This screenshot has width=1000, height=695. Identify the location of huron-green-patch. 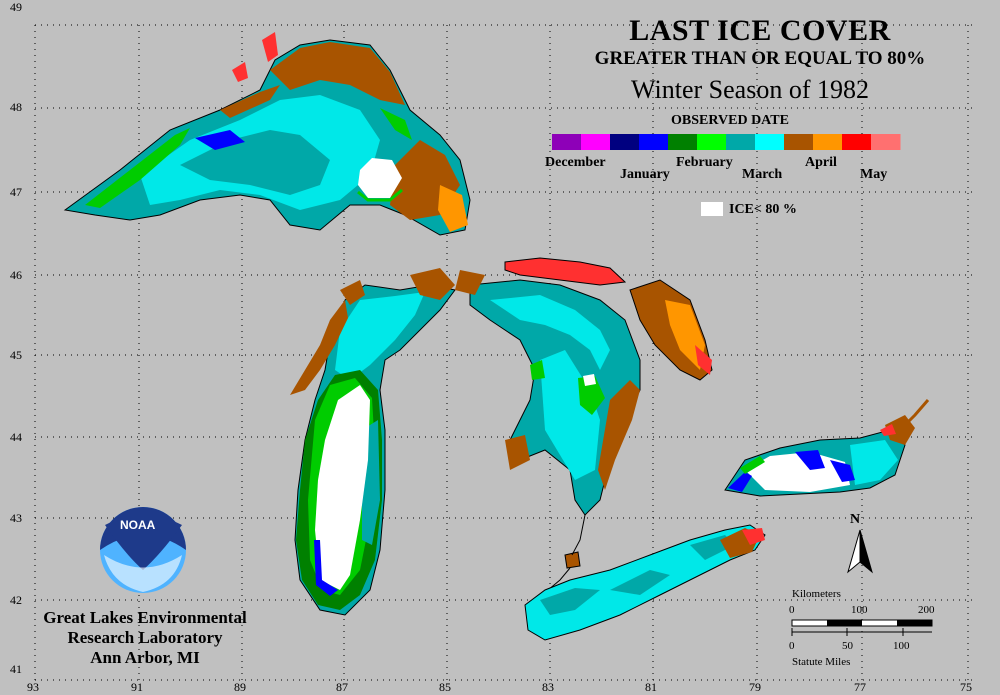
(537, 370).